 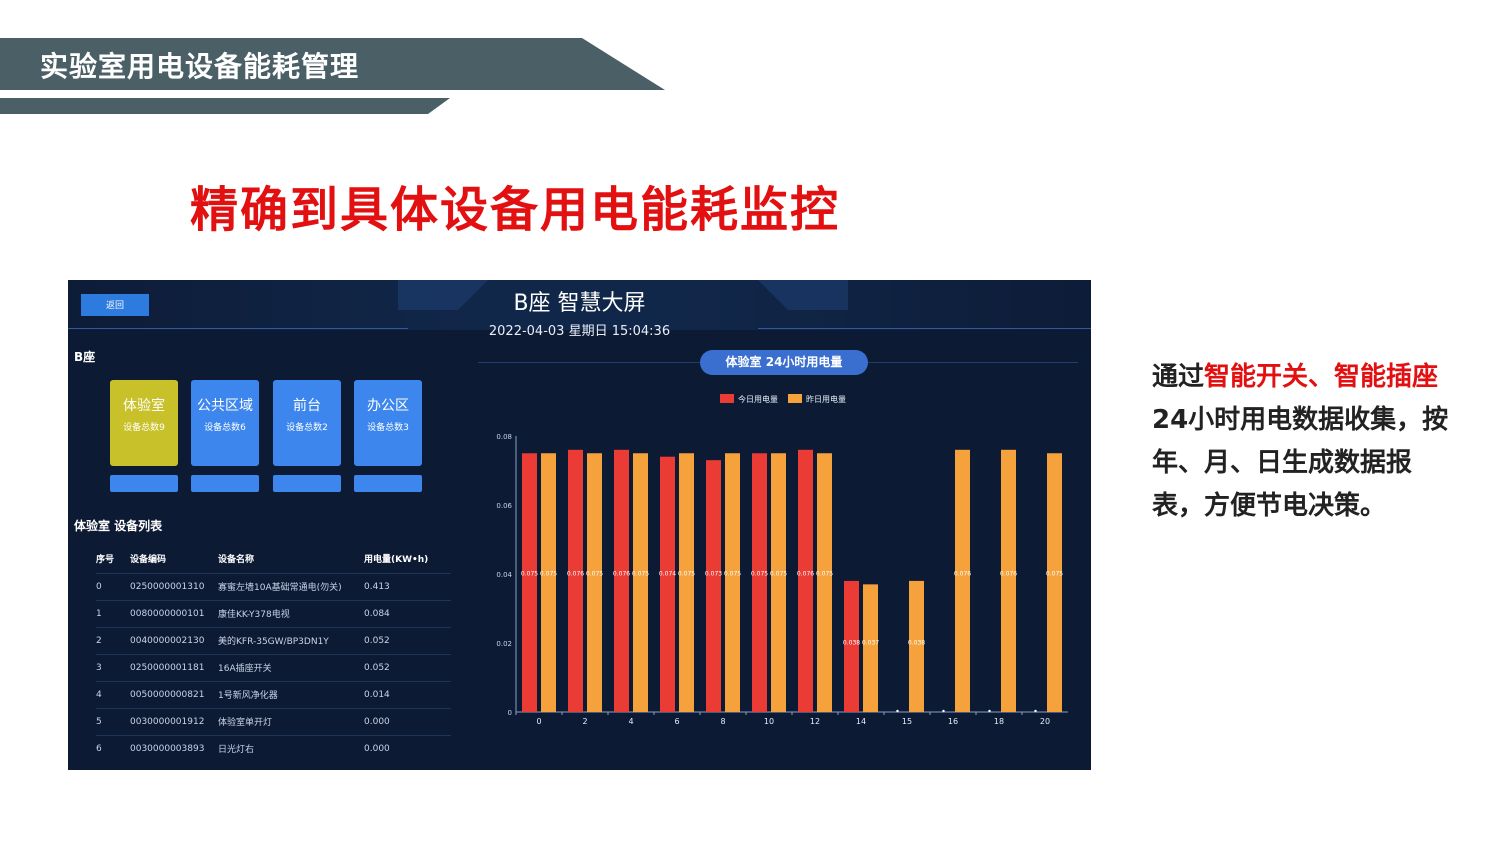 I want to click on dashboard-title: B座 智慧大屏, so click(x=579, y=303).